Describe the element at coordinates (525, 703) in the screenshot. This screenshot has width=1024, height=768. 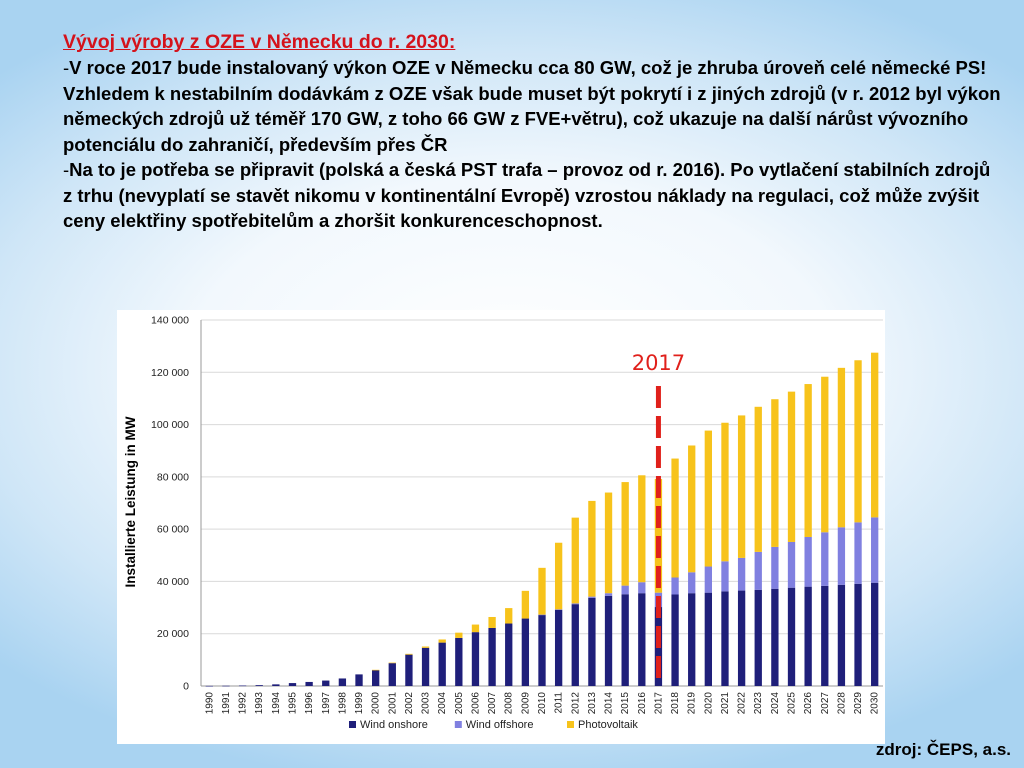
I see `x-tick-label: 2009` at that location.